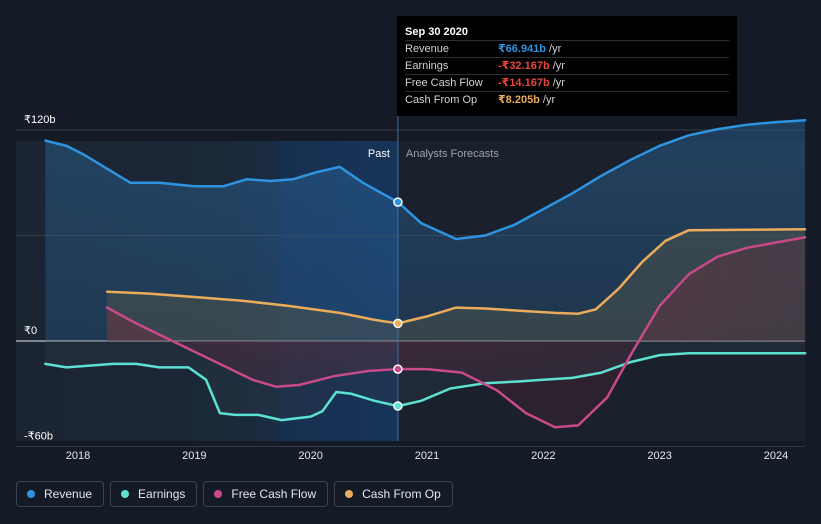 The image size is (821, 524). I want to click on tooltip-row-cash-from-op: Cash From Op ₹8.205b /yr, so click(567, 99).